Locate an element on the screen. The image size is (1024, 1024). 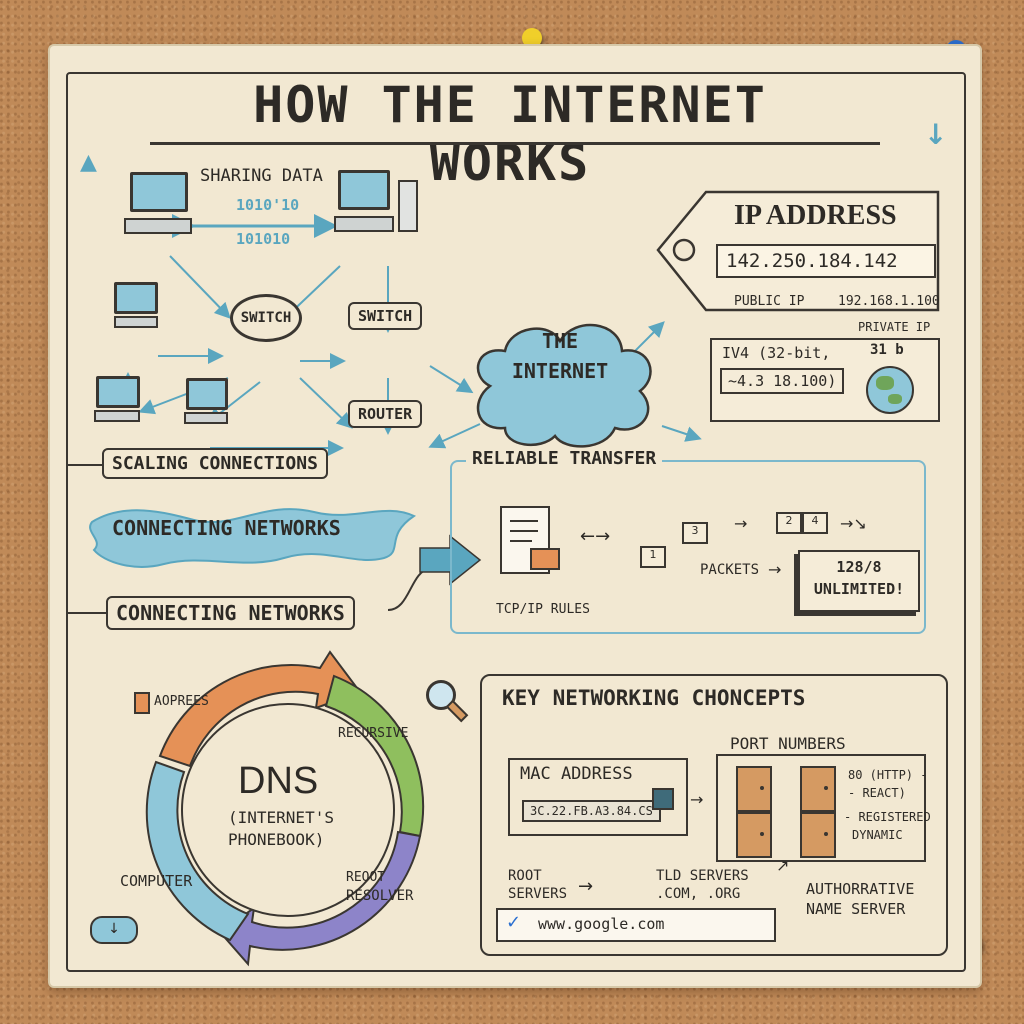
switch-left-label: SWITCH is located at coordinates (266, 318).